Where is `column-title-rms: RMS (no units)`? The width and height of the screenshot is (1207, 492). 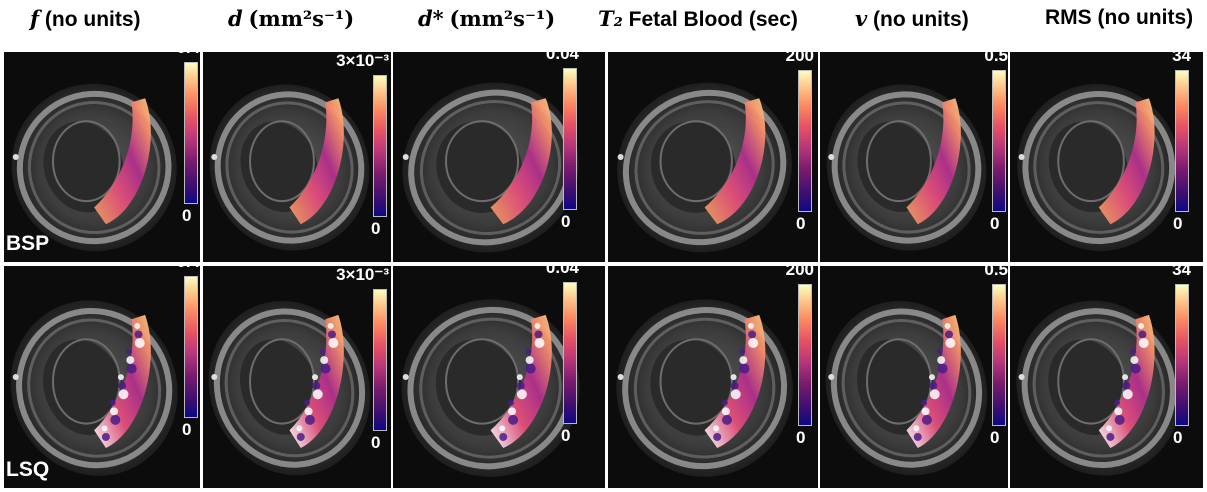
column-title-rms: RMS (no units) is located at coordinates (1119, 17).